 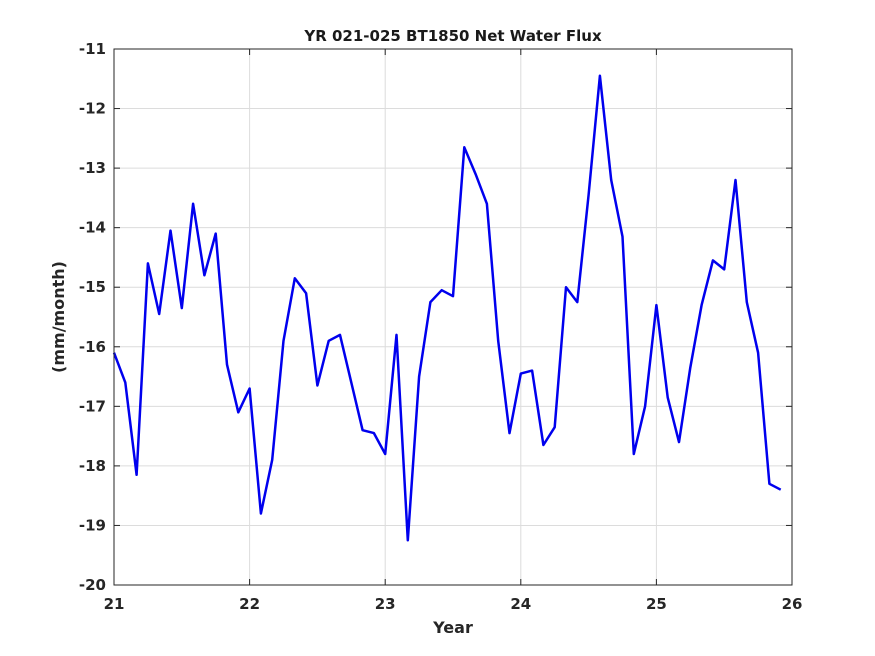 What do you see at coordinates (92, 109) in the screenshot?
I see `y-tick-label: -12` at bounding box center [92, 109].